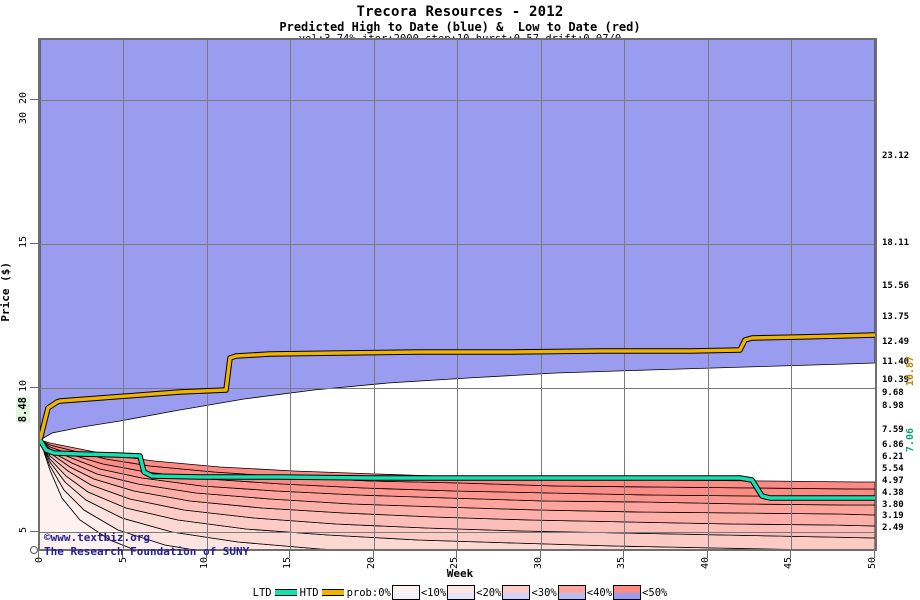 This screenshot has height=600, width=920. What do you see at coordinates (893, 457) in the screenshot?
I see `right-label-11: 6.21` at bounding box center [893, 457].